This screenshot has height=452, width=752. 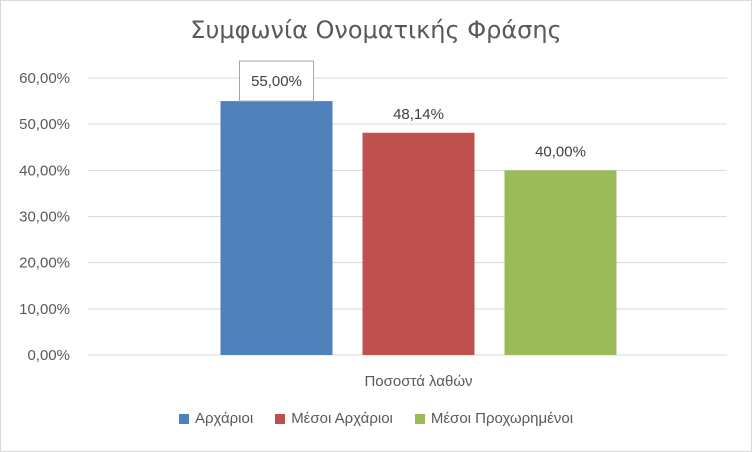 What do you see at coordinates (44, 263) in the screenshot?
I see `y-tick-label: 20,00%` at bounding box center [44, 263].